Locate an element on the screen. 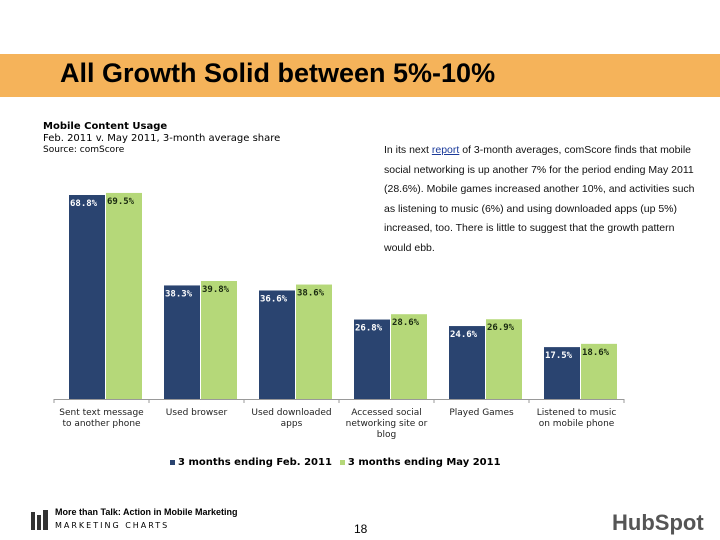  title-band is located at coordinates (360, 75).